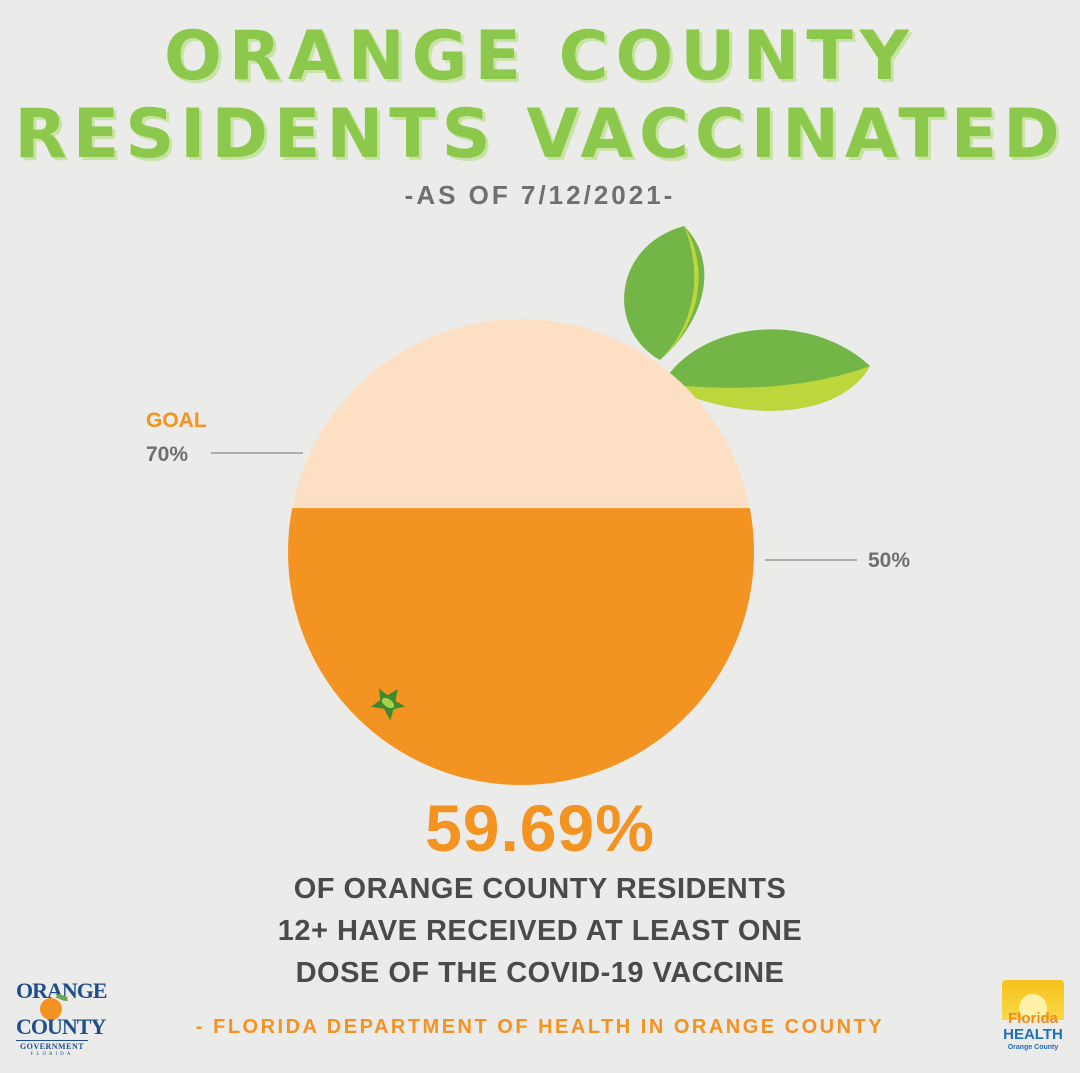  I want to click on sun-icon, so click(1033, 1008).